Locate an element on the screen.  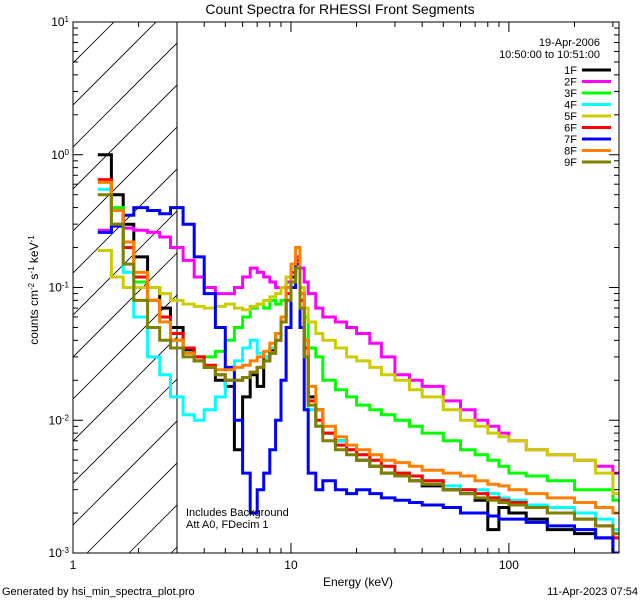
legend-label-4f: 4F is located at coordinates (570, 106).